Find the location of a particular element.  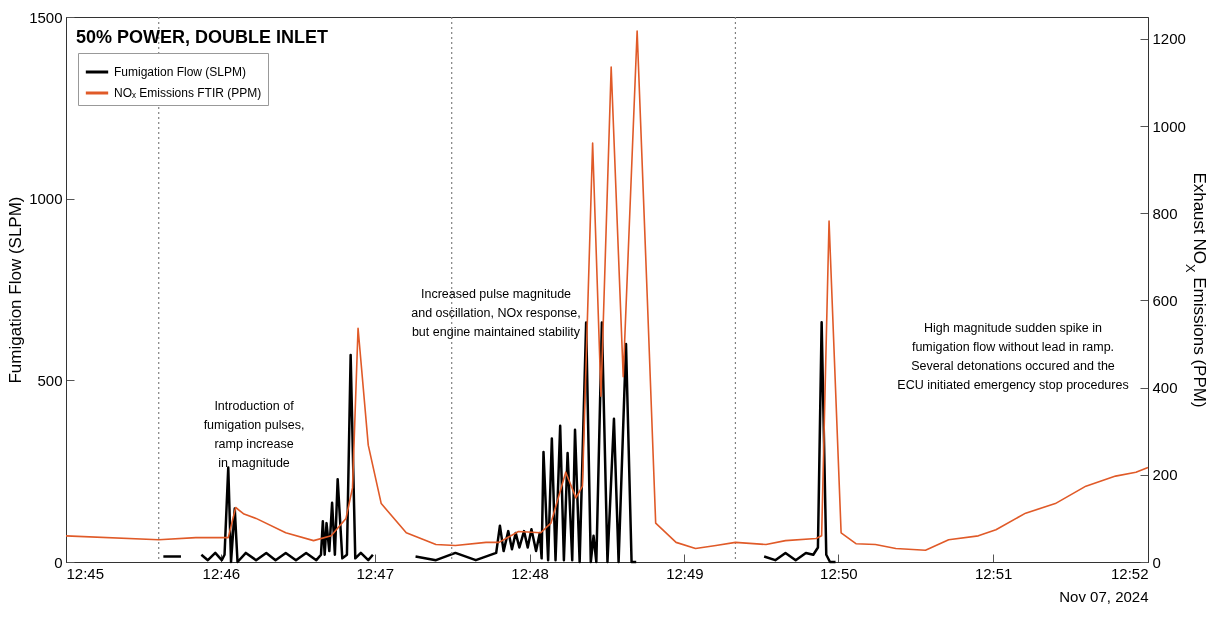

x-tick-label: 12:51 is located at coordinates (993, 573).